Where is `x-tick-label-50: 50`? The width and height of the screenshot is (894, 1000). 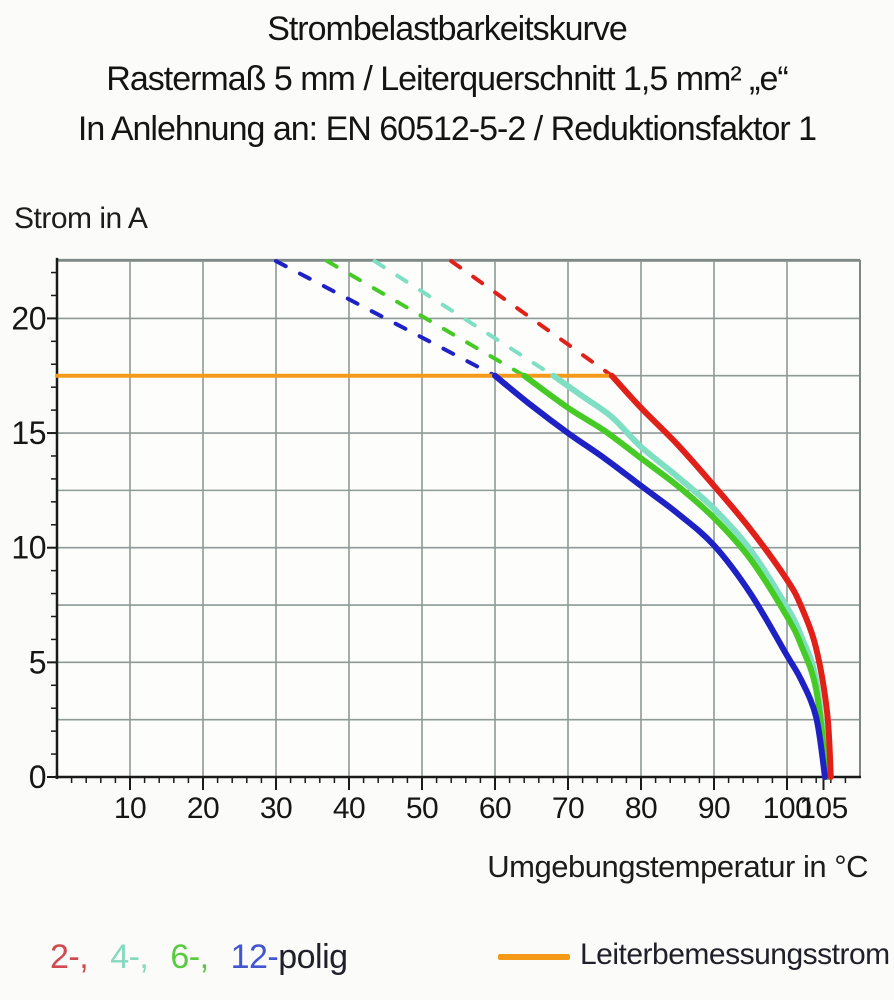 x-tick-label-50: 50 is located at coordinates (422, 808).